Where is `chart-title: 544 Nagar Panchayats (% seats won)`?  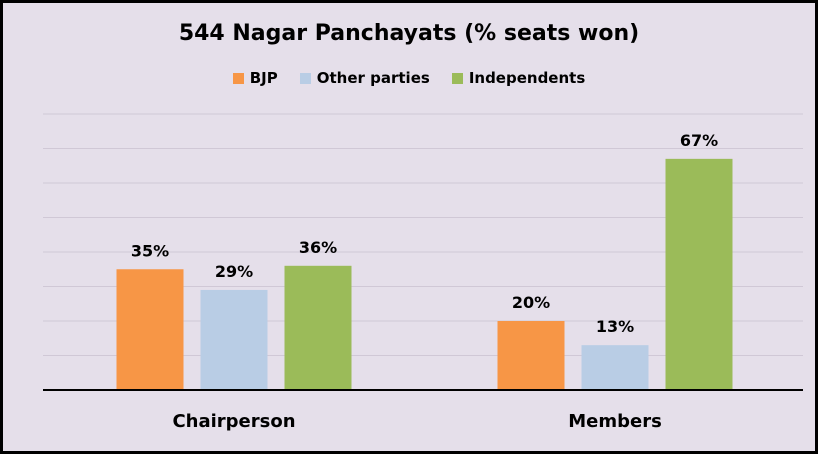 chart-title: 544 Nagar Panchayats (% seats won) is located at coordinates (409, 33).